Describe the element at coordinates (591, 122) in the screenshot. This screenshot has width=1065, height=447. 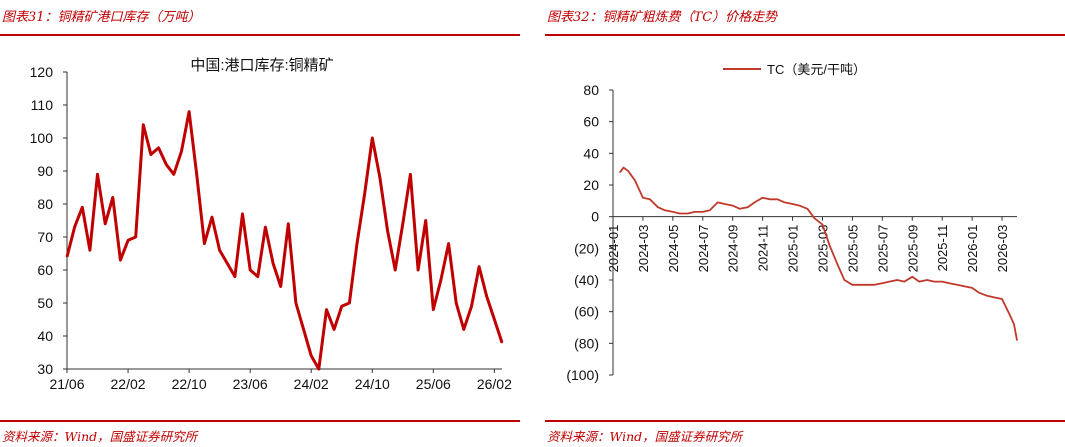
I see `y-tick-label: 60` at that location.